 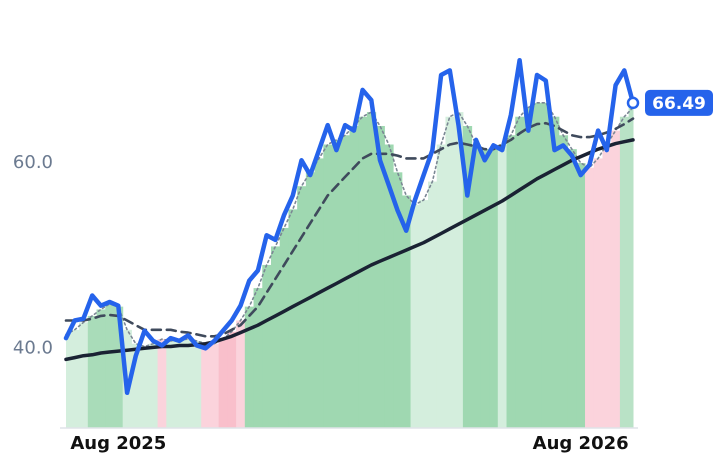 I want to click on x-tick-label: Aug 2026, so click(x=581, y=443).